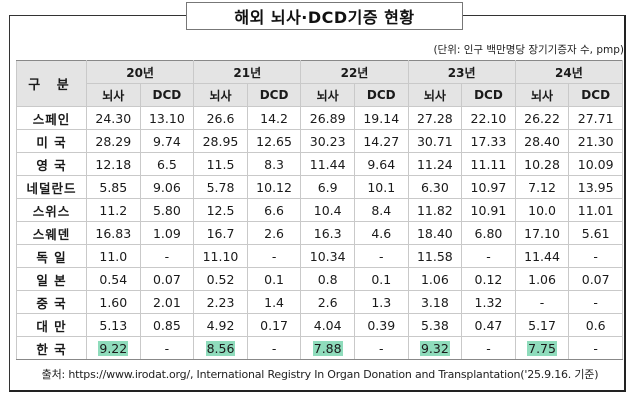 The height and width of the screenshot is (401, 640). What do you see at coordinates (51, 187) in the screenshot?
I see `country-label: 네덜란드` at bounding box center [51, 187].